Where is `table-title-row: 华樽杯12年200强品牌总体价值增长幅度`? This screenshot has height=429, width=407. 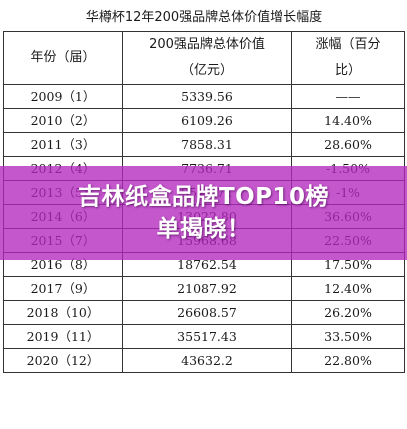
table-title-row: 华樽杯12年200强品牌总体价值增长幅度 is located at coordinates (204, 17).